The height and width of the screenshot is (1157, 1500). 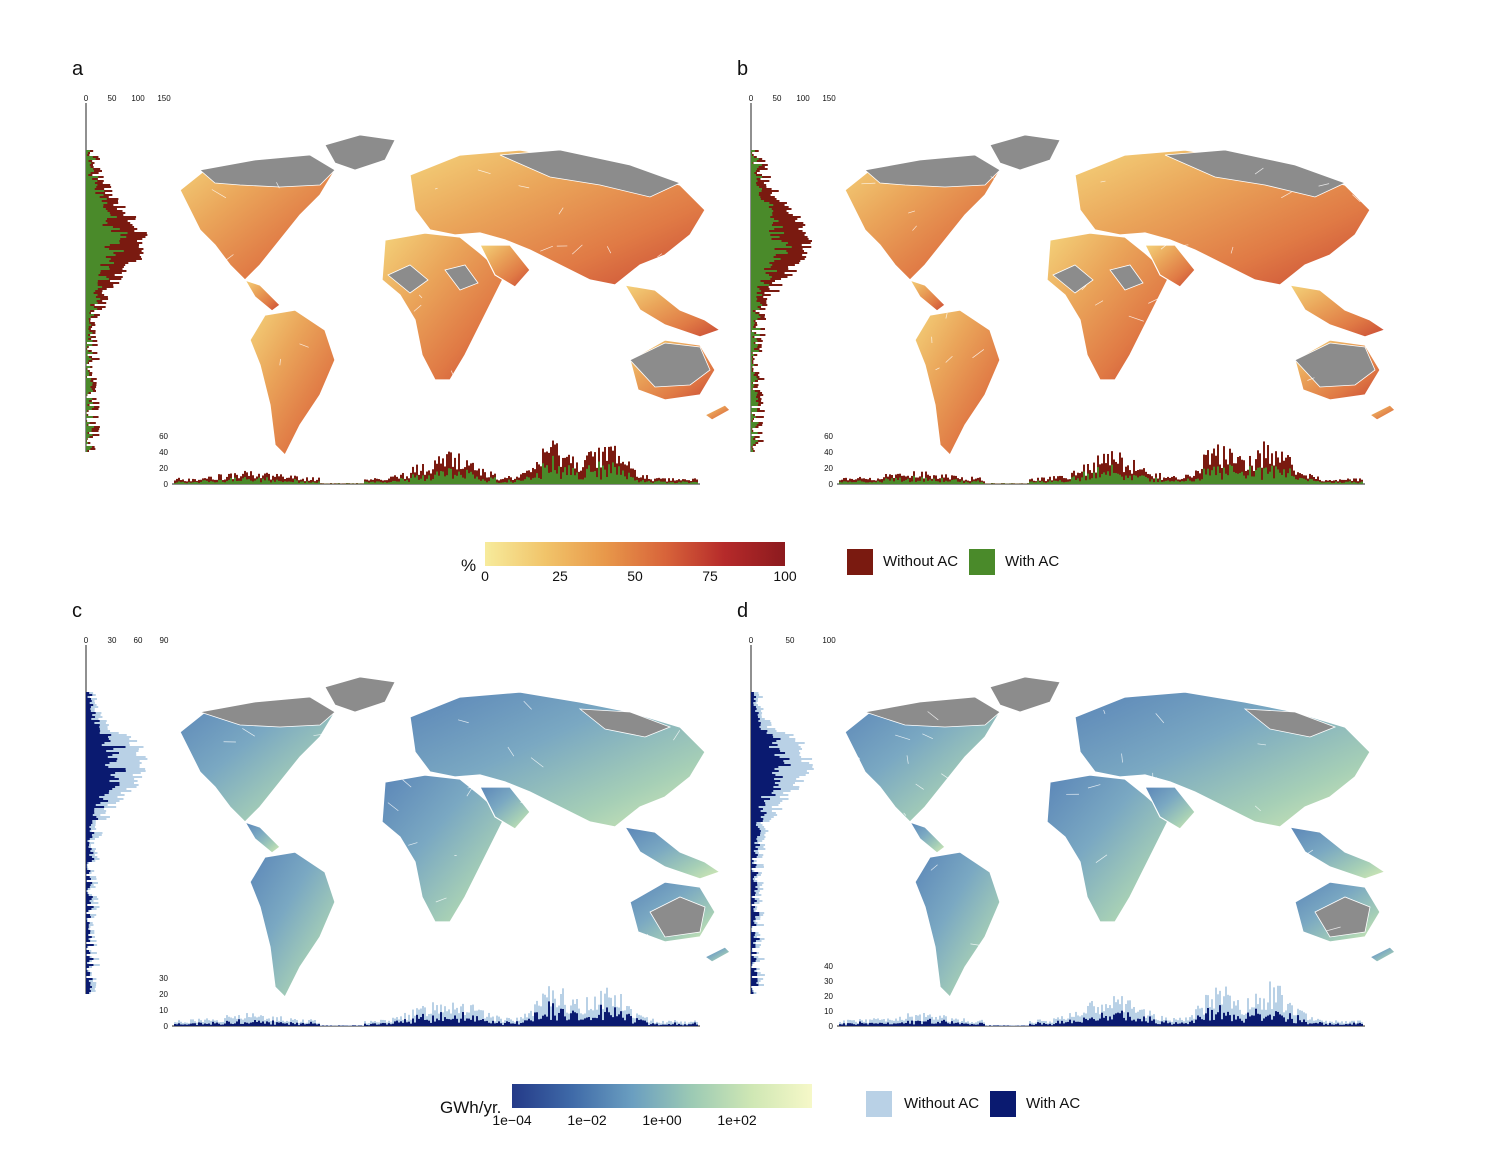 I want to click on latitude-histogram: 0 50 100, so click(x=792, y=815).